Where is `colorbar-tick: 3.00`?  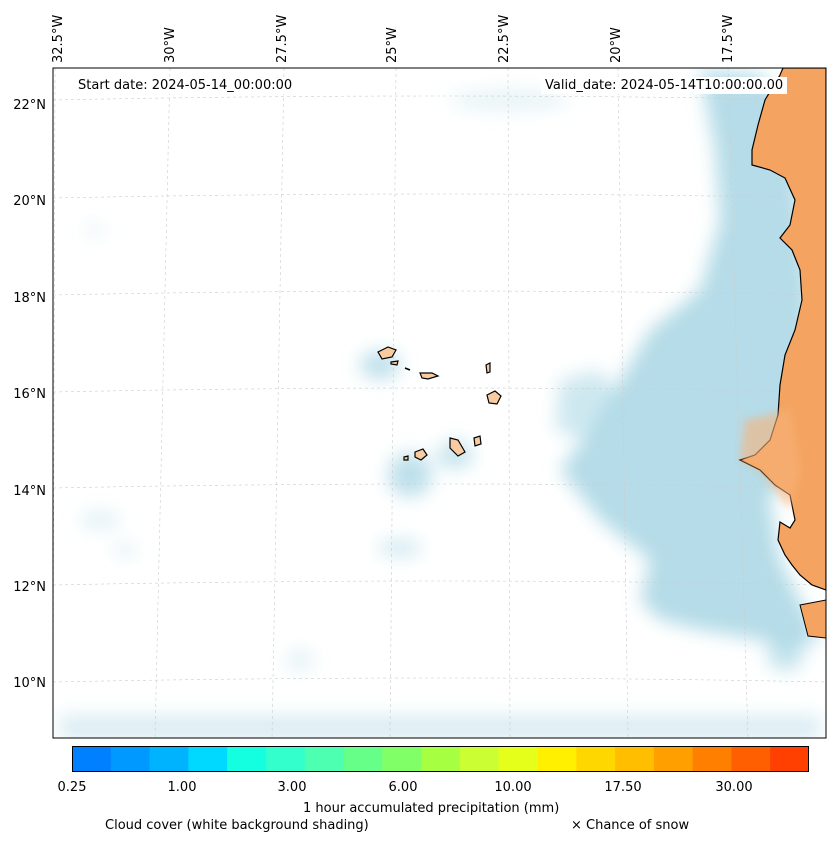 colorbar-tick: 3.00 is located at coordinates (292, 787).